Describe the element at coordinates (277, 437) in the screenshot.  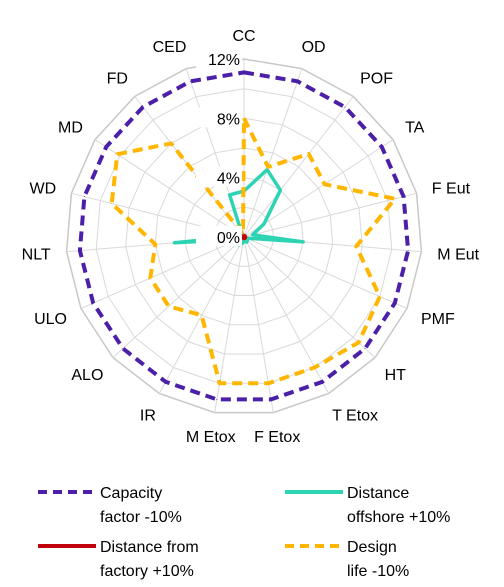
I see `category-label: F Etox` at that location.